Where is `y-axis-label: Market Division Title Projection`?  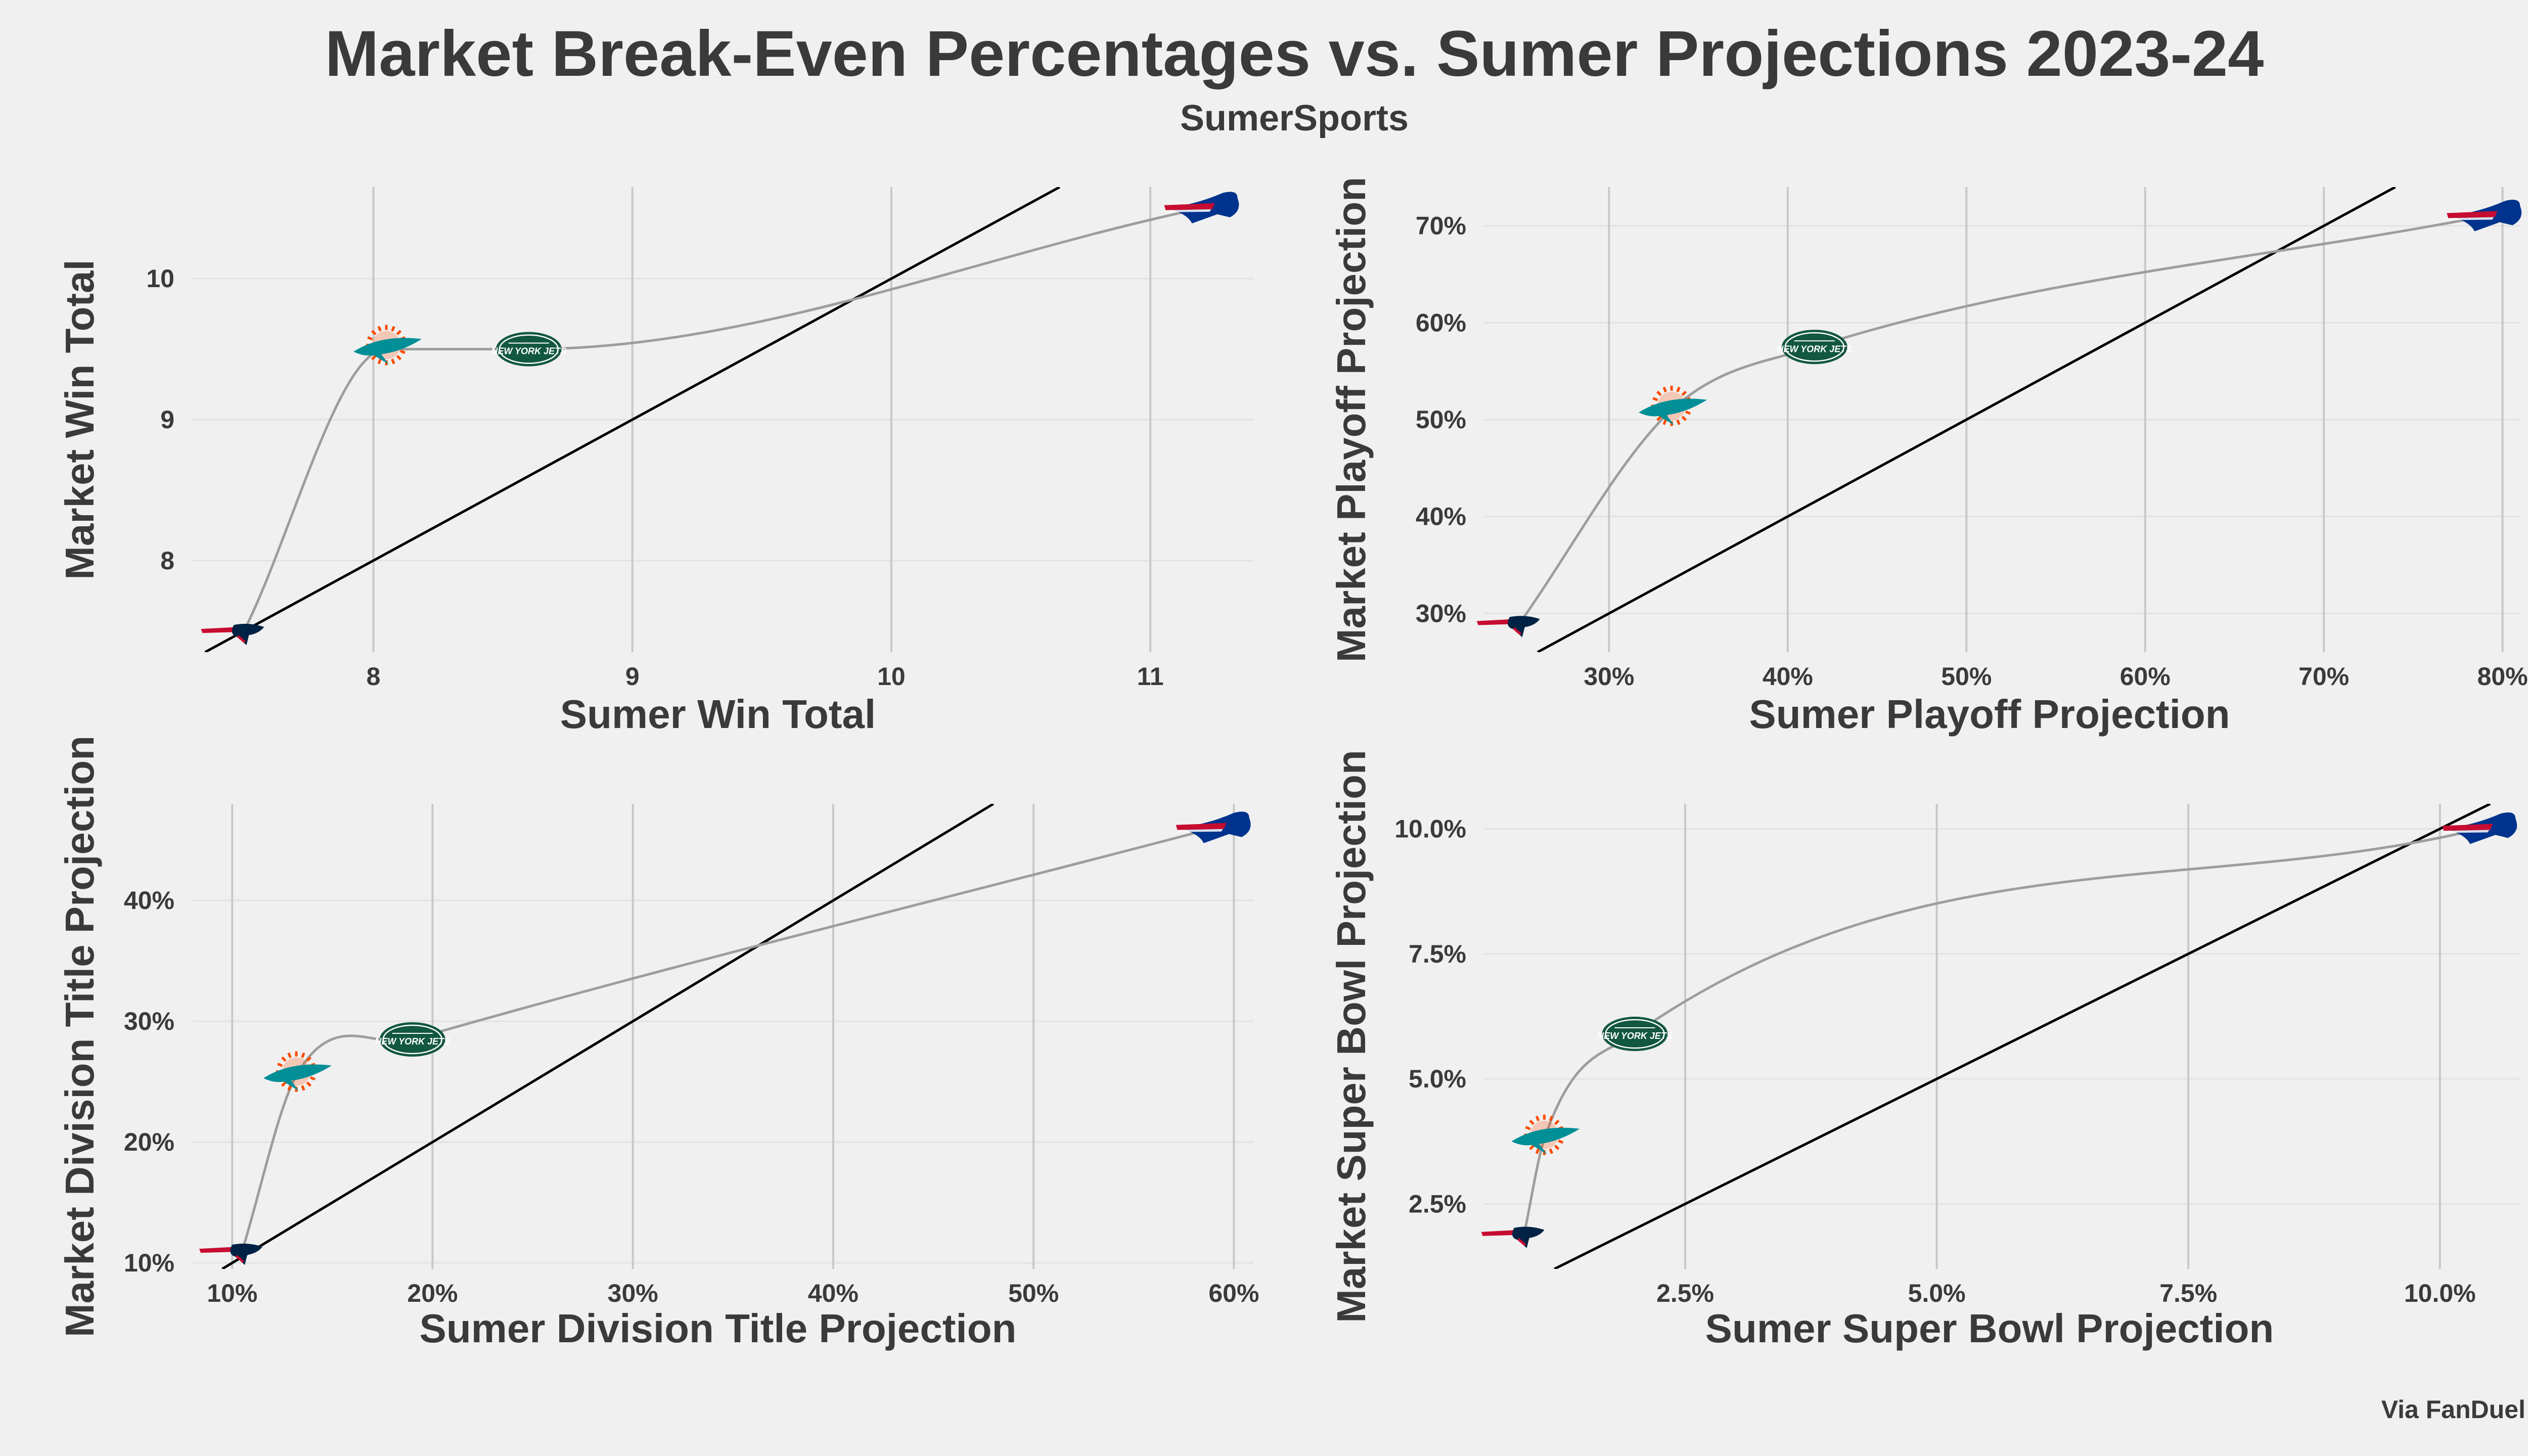 y-axis-label: Market Division Title Projection is located at coordinates (80, 1036).